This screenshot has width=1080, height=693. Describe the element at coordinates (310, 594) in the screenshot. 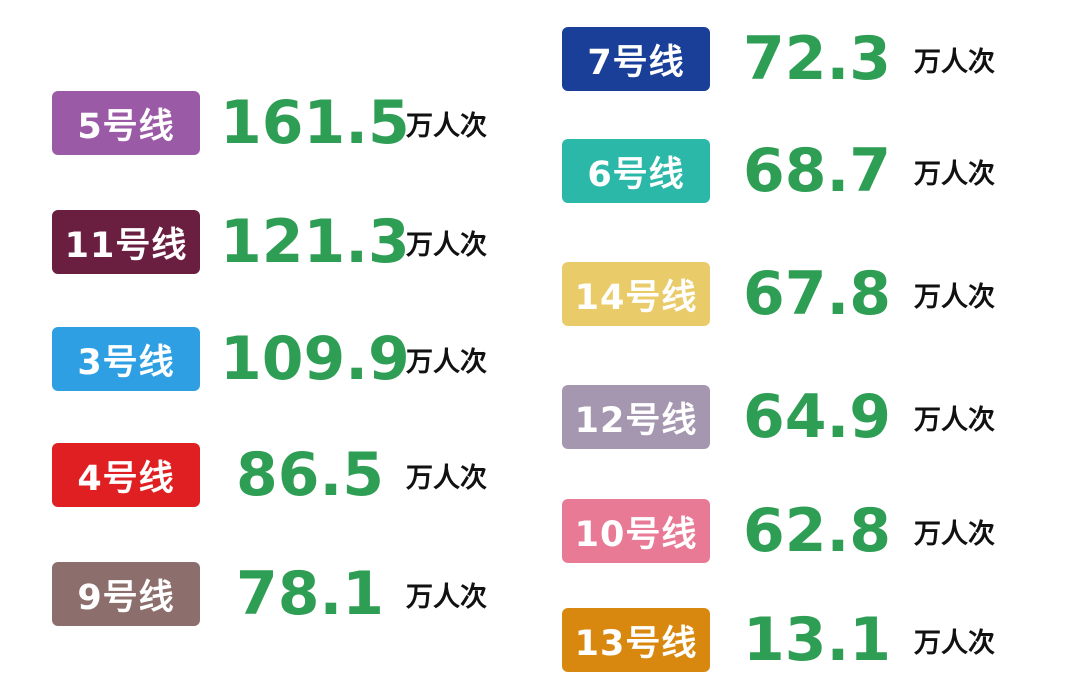

I see `ridership-value: 78.1` at that location.